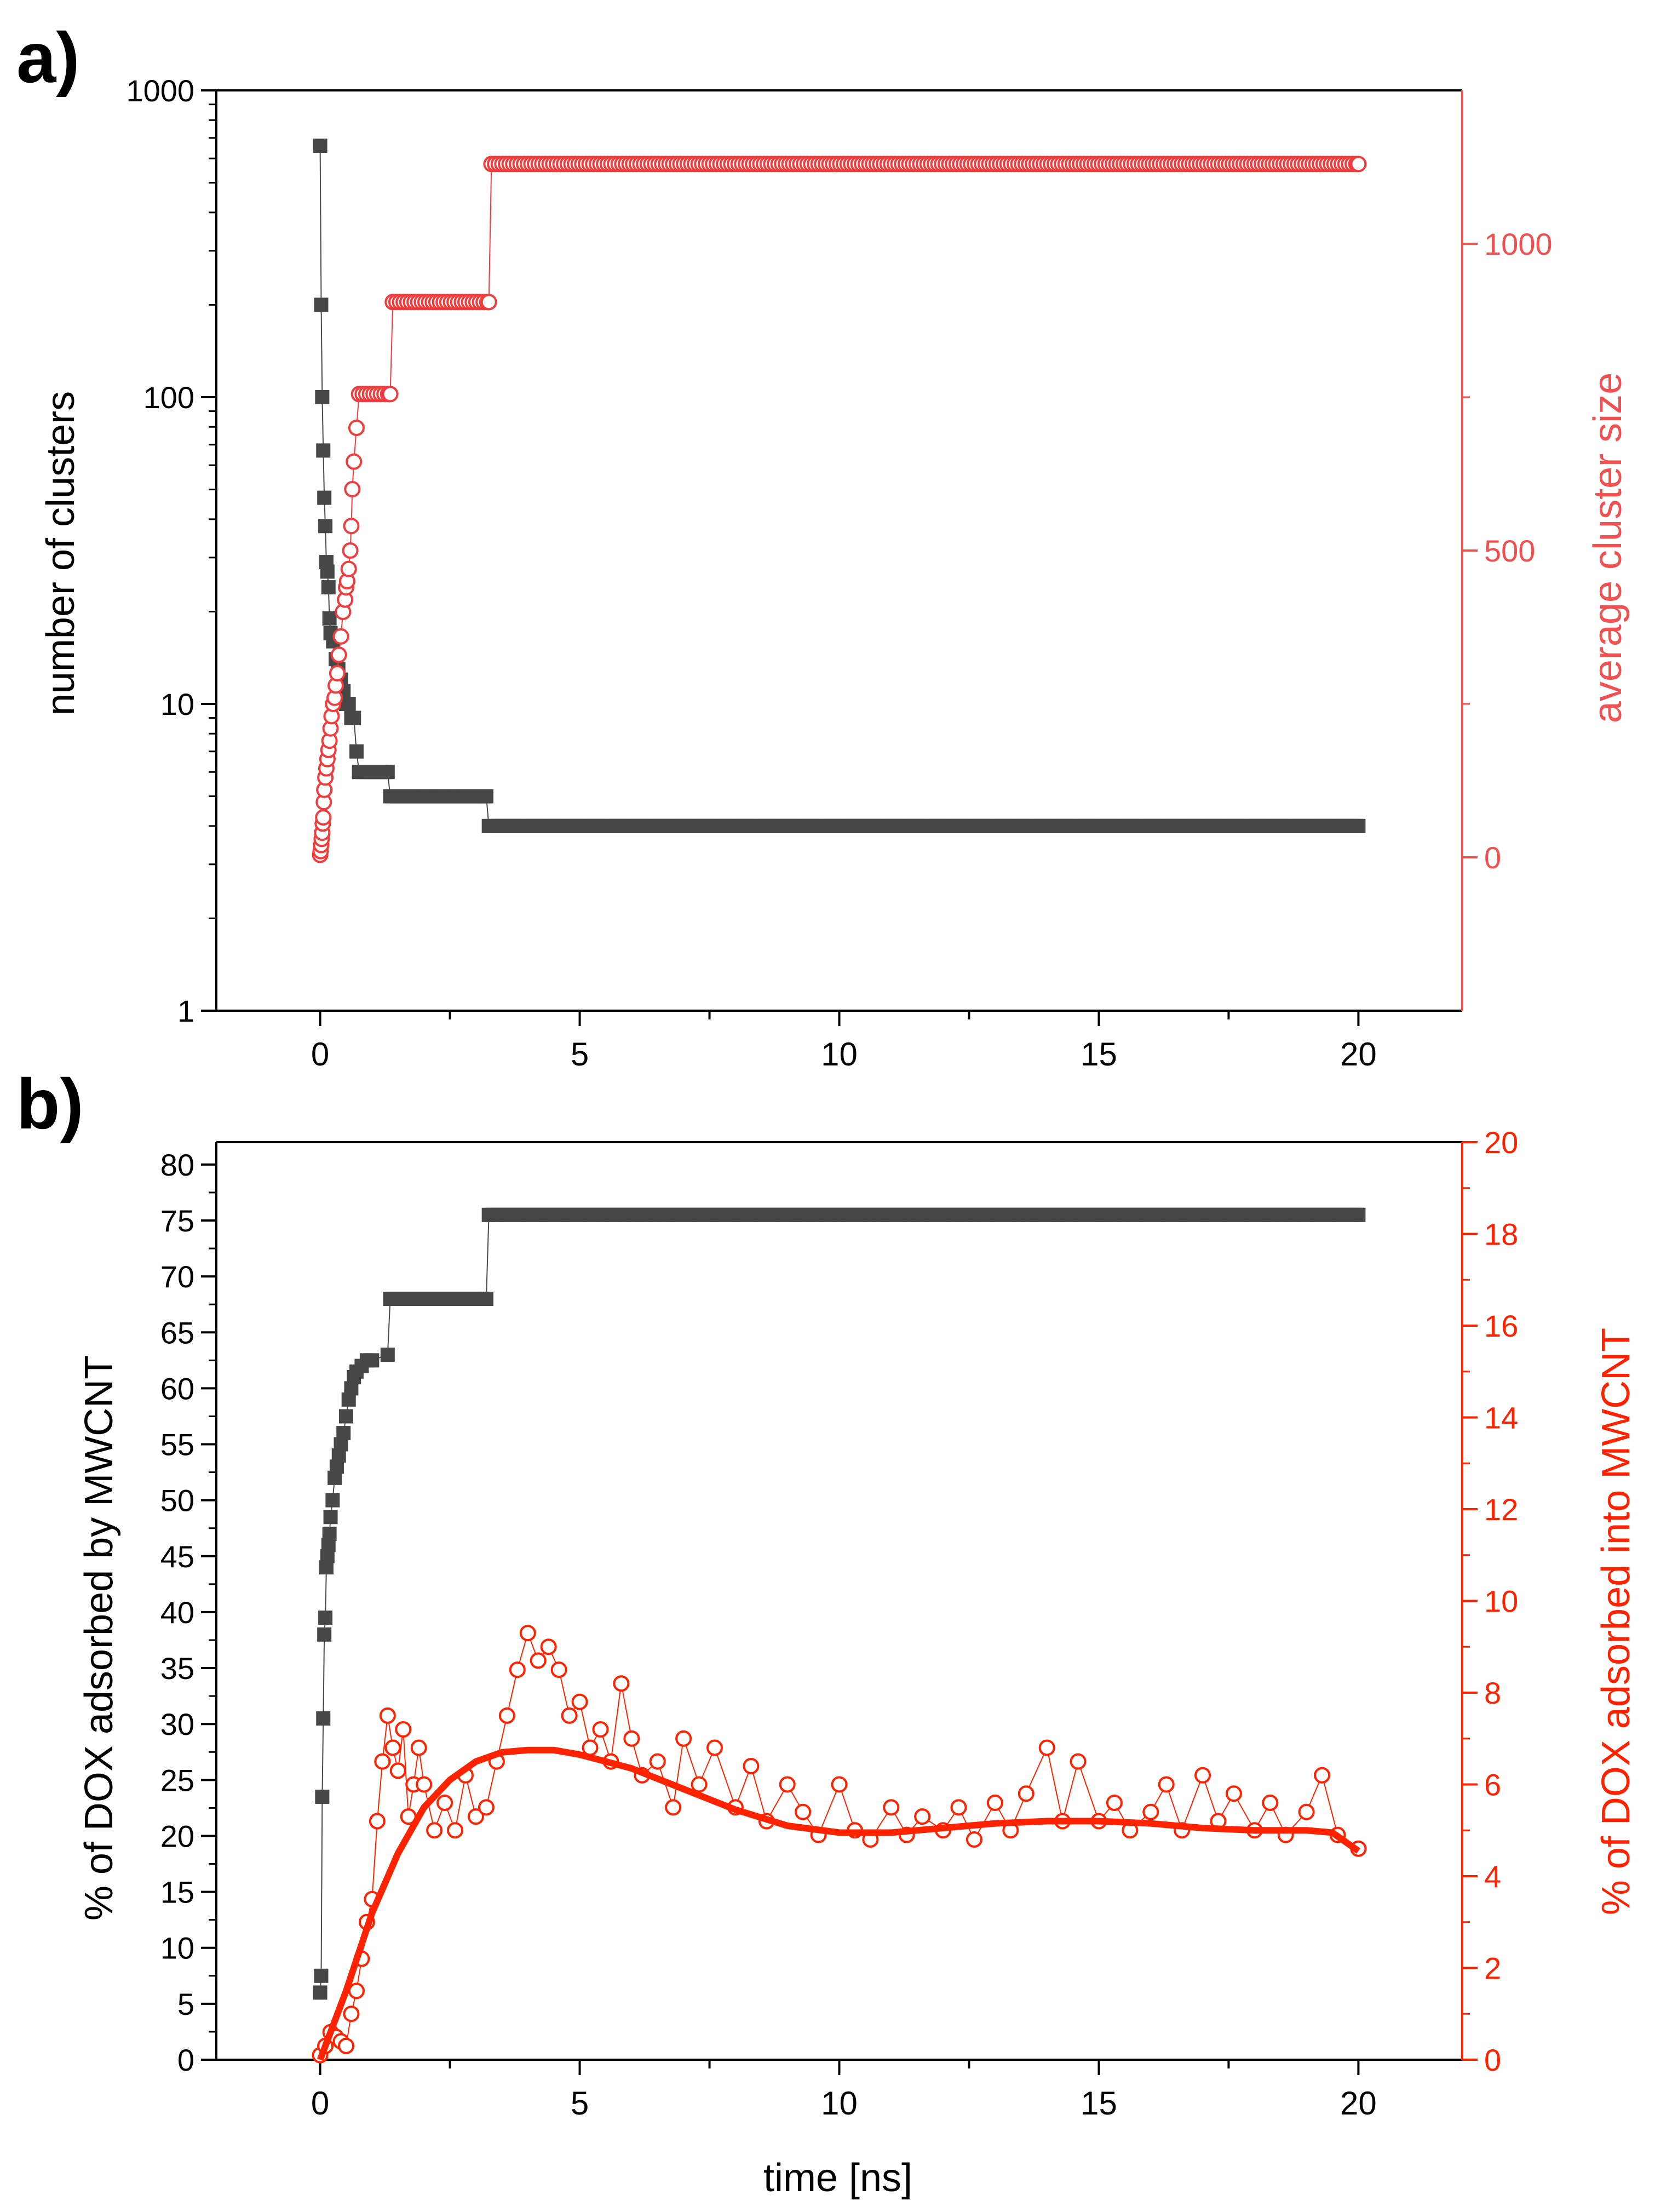 Image resolution: width=1655 pixels, height=2212 pixels. Describe the element at coordinates (185, 2060) in the screenshot. I see `y-tick-label: 0` at that location.